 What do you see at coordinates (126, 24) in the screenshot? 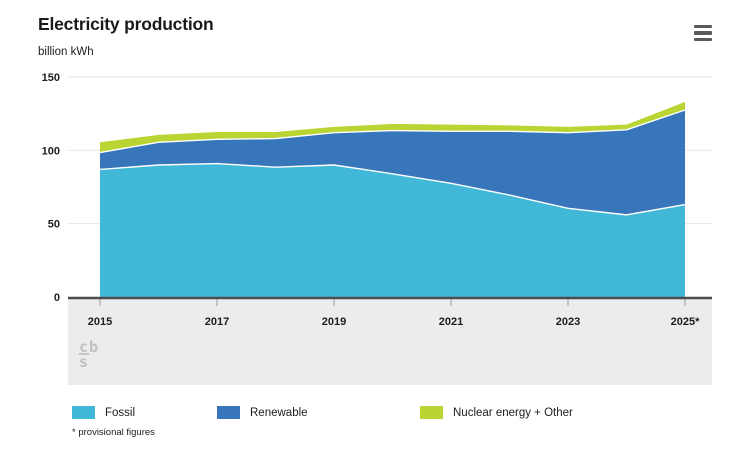
I see `page-title: Electricity production` at bounding box center [126, 24].